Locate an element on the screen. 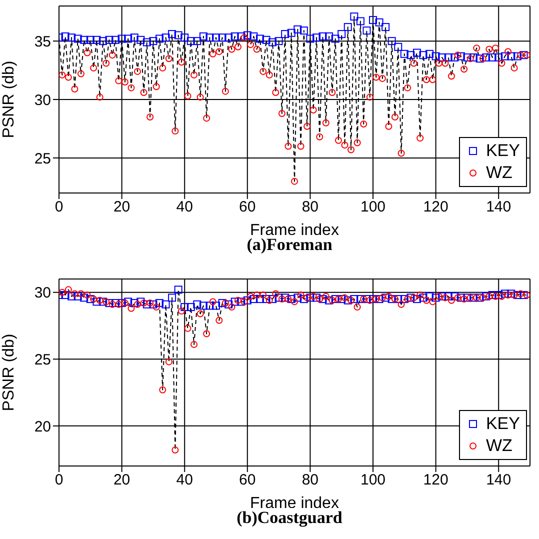  y-tick-label: 35 is located at coordinates (42, 41).